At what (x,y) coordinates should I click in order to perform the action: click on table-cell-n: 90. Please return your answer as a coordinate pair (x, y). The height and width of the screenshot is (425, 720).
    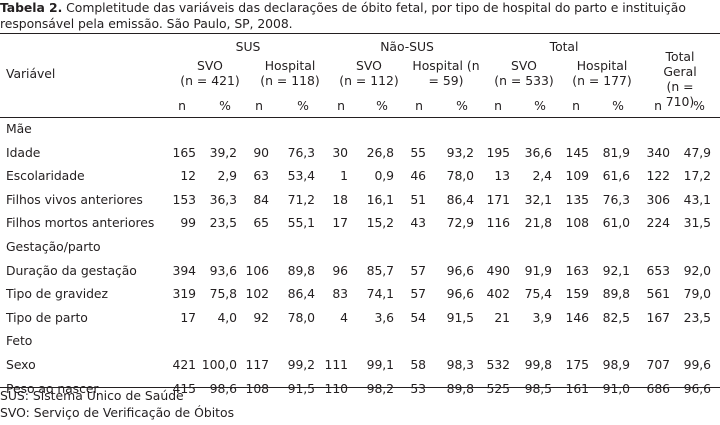
    Looking at the image, I should click on (261, 152).